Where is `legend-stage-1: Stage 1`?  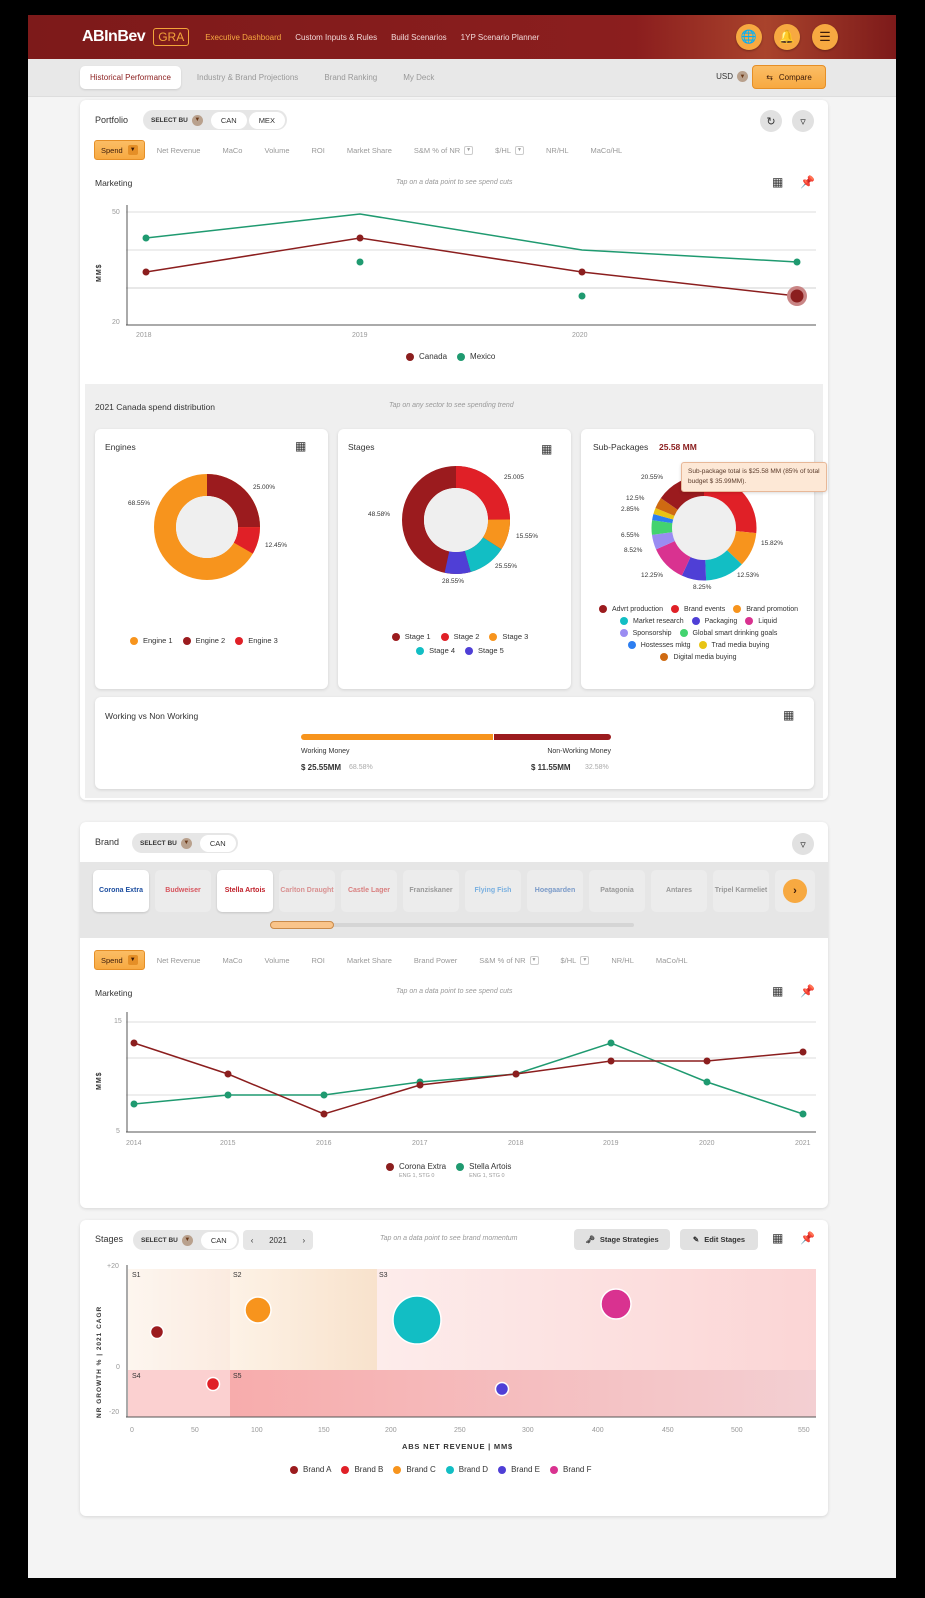 legend-stage-1: Stage 1 is located at coordinates (411, 637).